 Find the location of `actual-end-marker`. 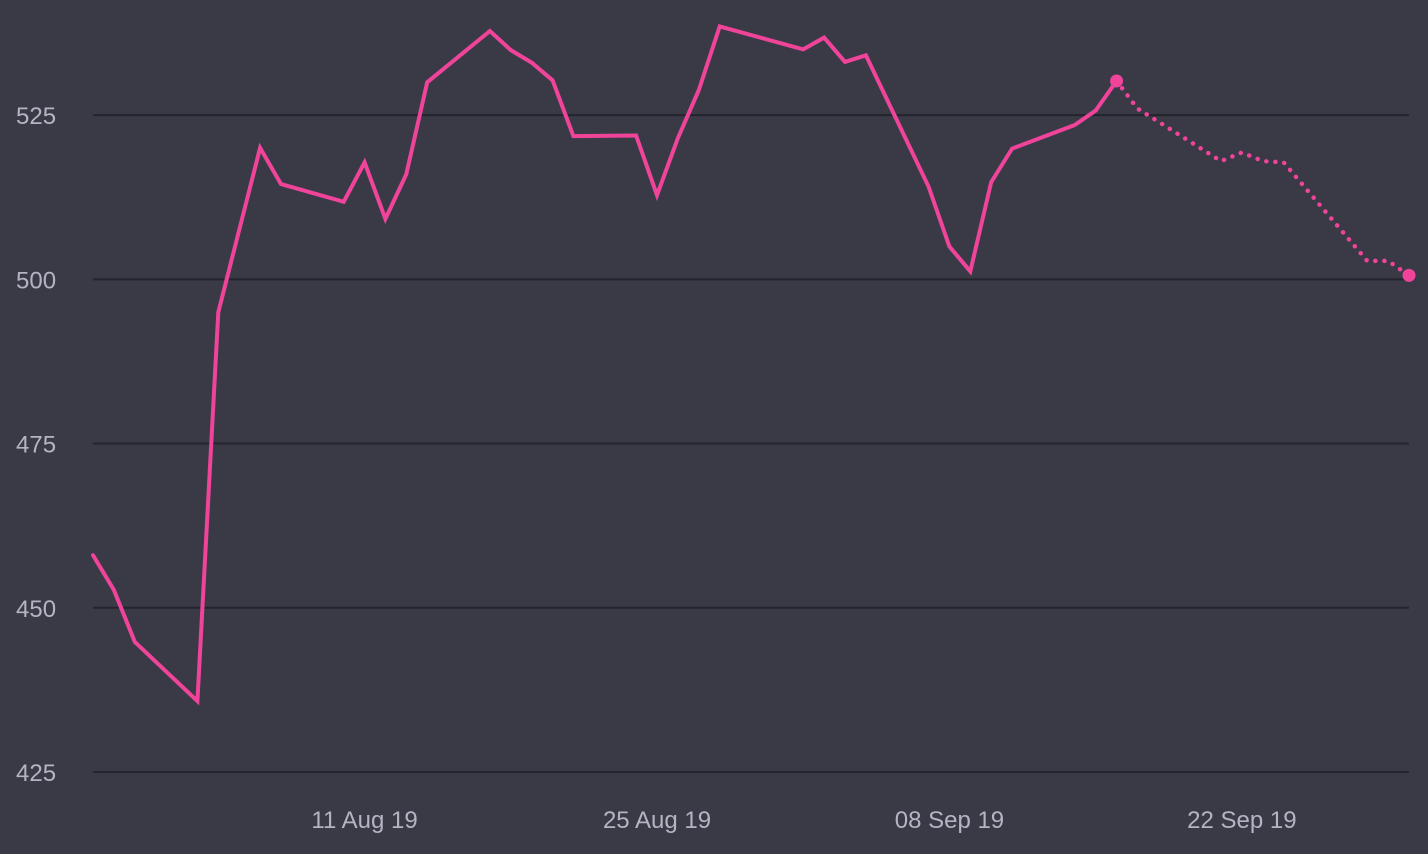

actual-end-marker is located at coordinates (1117, 81).